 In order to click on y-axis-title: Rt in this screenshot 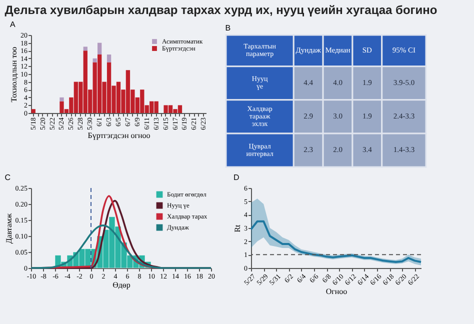, I will do `click(237, 228)`.